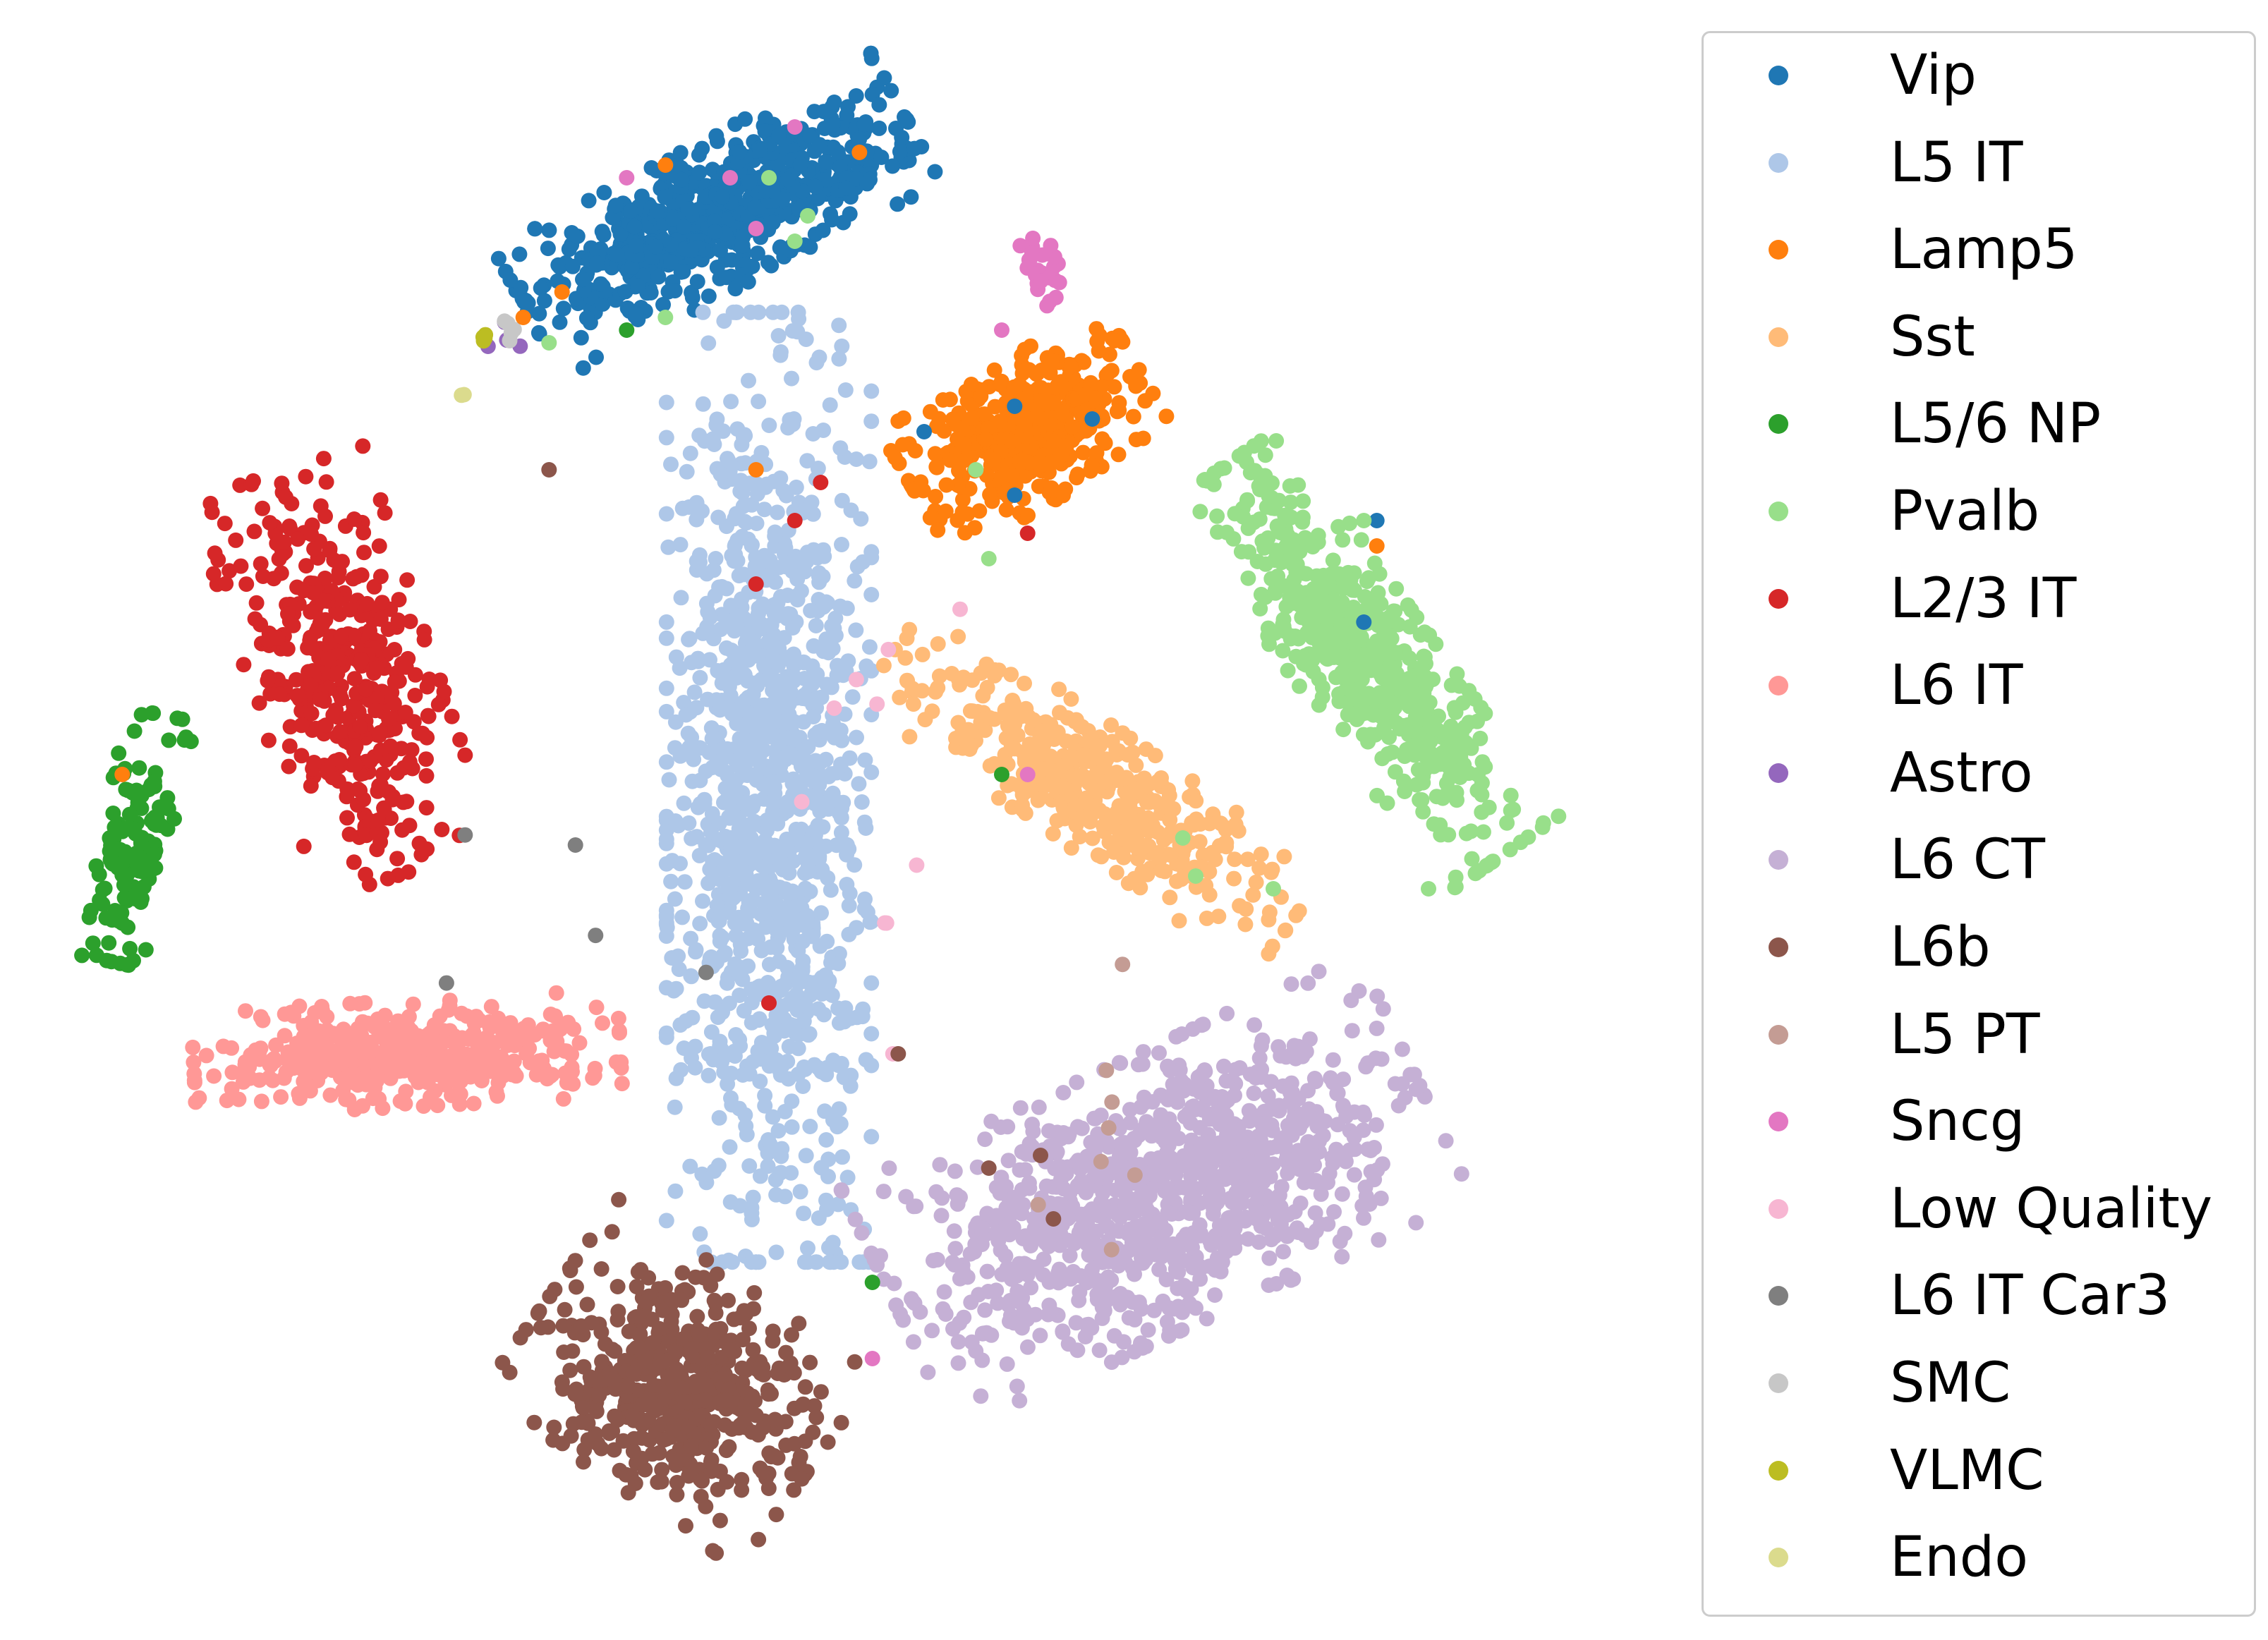 Image resolution: width=2268 pixels, height=1640 pixels. I want to click on point-l5-6-np, so click(93, 943).